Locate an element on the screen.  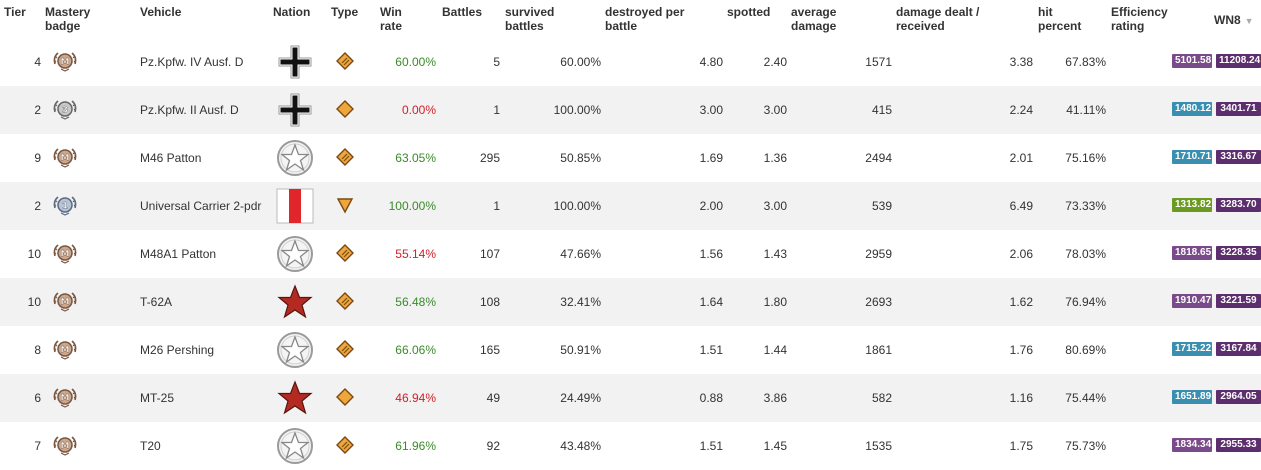
efficiency-rating-badge: 1313.82 is located at coordinates (1192, 205).